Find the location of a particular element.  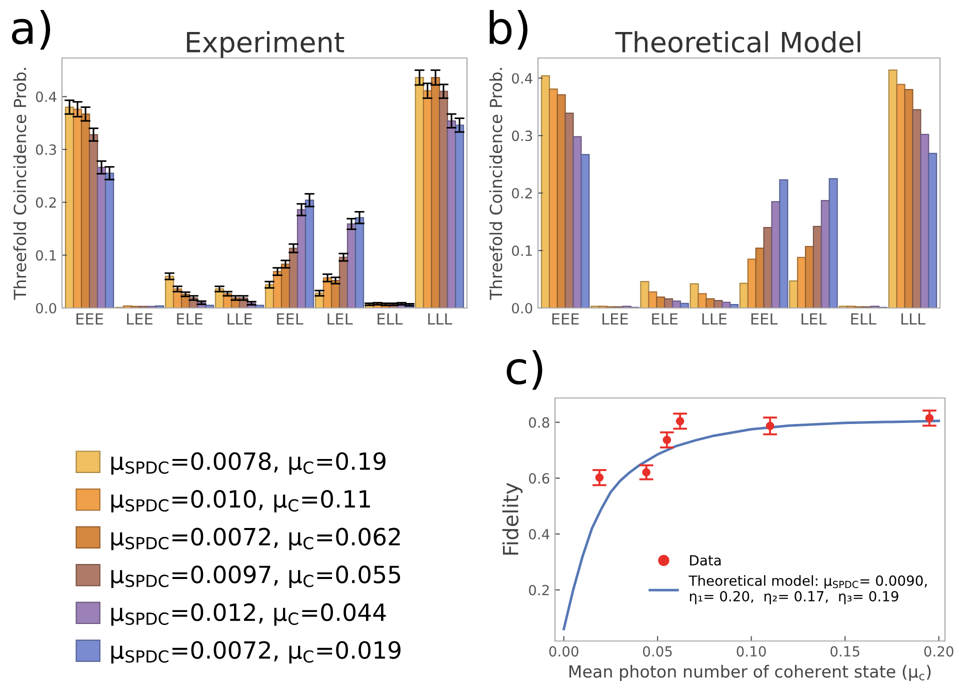

chart-title: Experiment is located at coordinates (265, 44).